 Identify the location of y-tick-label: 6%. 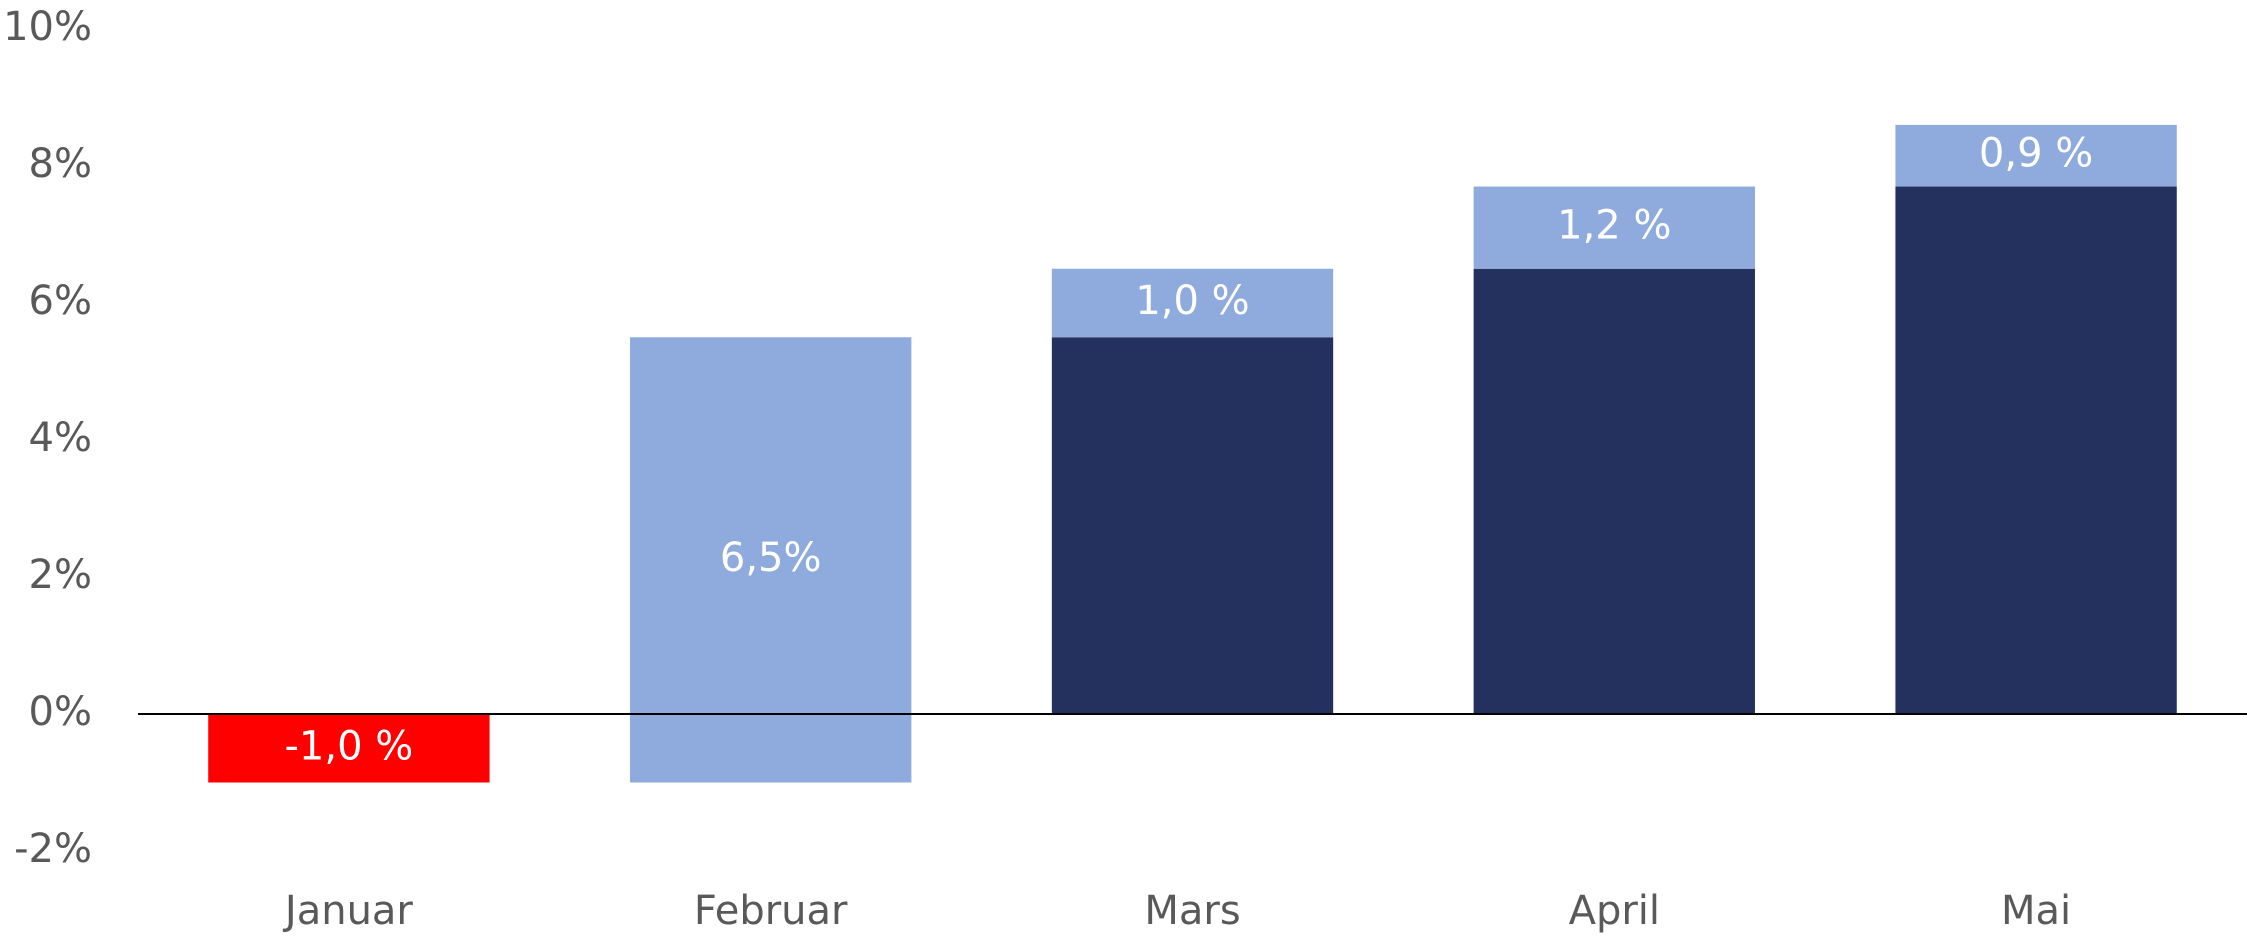
(60, 301).